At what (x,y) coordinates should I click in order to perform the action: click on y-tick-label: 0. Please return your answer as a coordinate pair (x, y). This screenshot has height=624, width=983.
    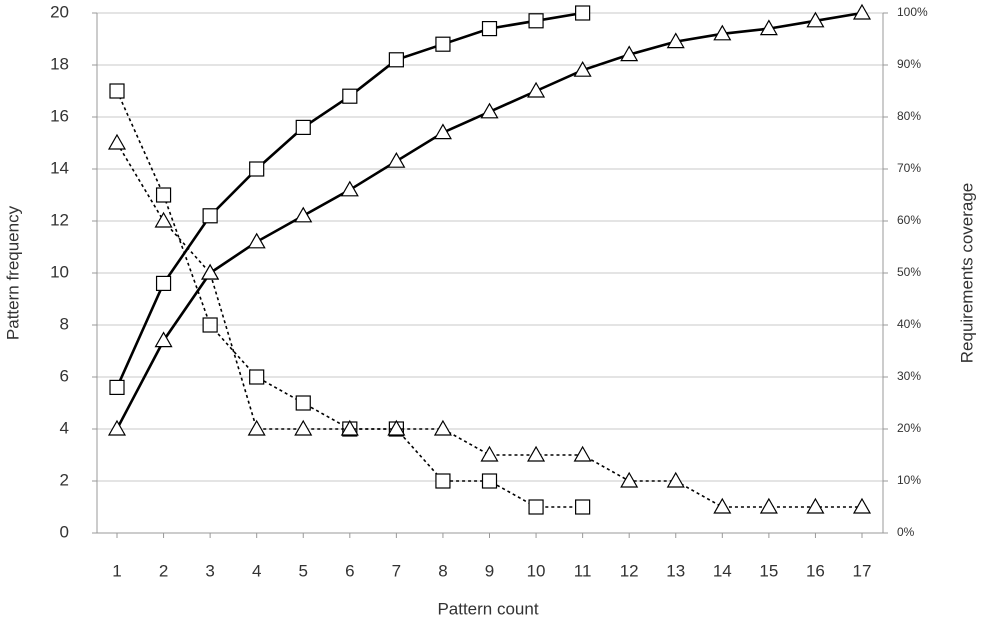
    Looking at the image, I should click on (64, 531).